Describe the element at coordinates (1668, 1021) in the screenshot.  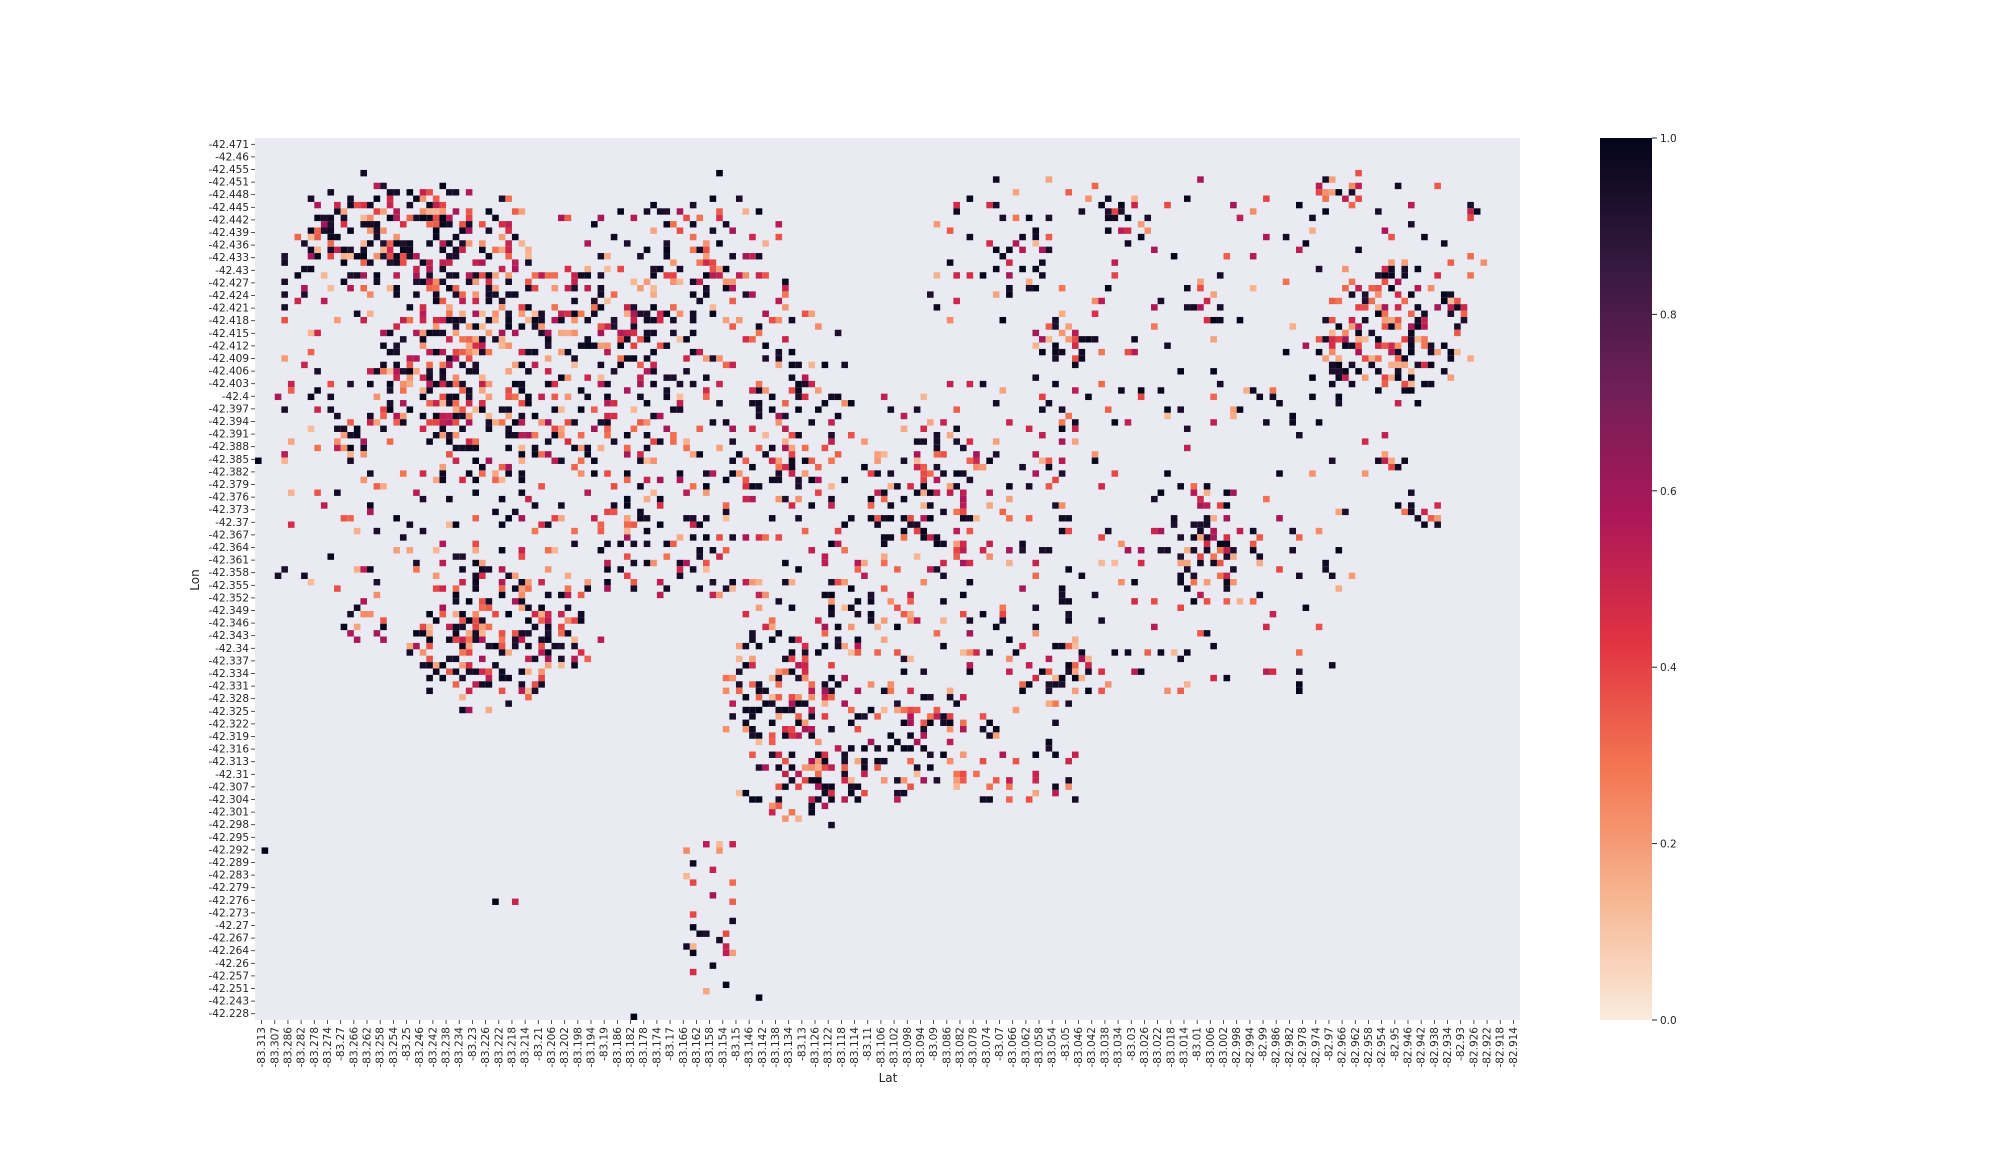
I see `colorbar-tick-label: 0.0` at that location.